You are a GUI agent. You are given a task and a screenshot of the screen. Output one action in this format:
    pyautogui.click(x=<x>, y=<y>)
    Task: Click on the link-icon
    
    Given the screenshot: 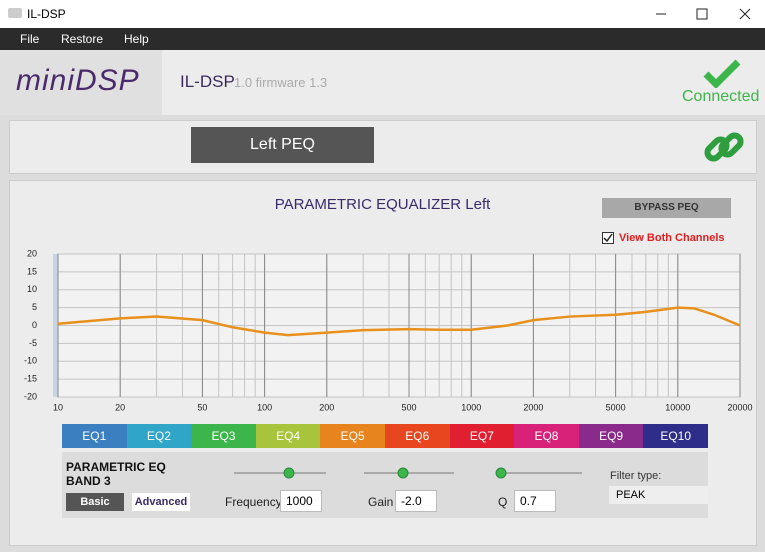 What is the action you would take?
    pyautogui.click(x=724, y=147)
    